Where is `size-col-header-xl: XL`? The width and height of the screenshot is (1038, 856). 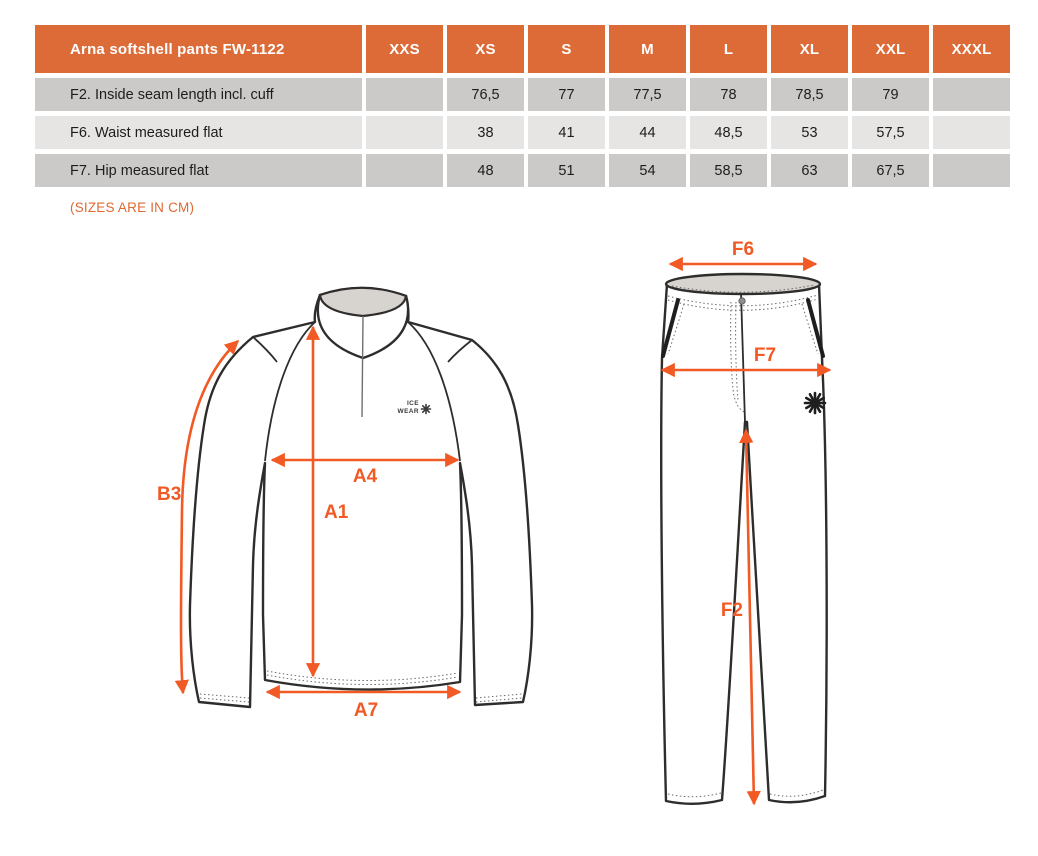 size-col-header-xl: XL is located at coordinates (809, 49).